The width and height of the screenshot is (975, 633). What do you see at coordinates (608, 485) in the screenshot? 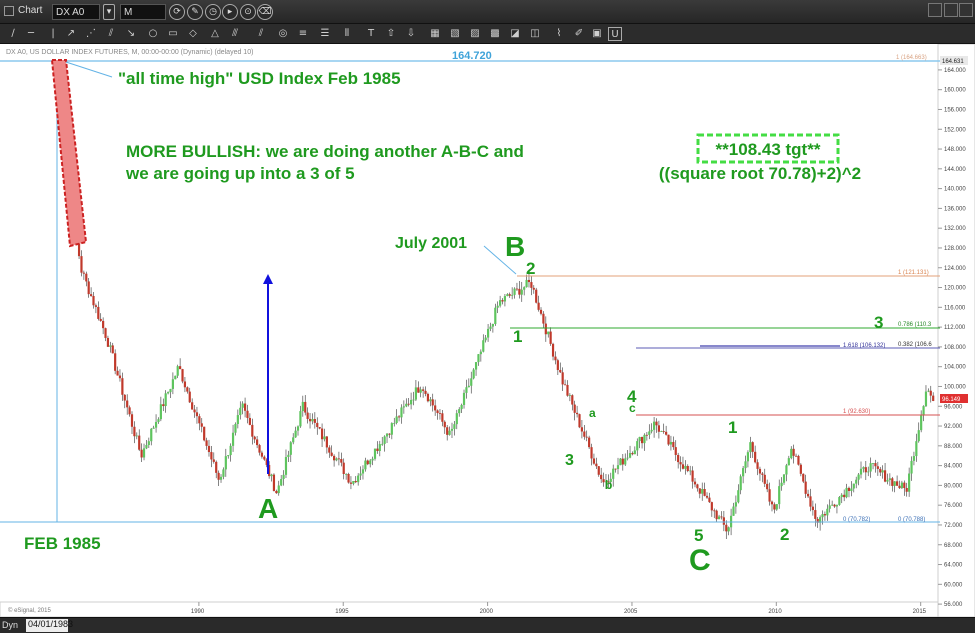
I see `wave-b-label: b` at bounding box center [608, 485].